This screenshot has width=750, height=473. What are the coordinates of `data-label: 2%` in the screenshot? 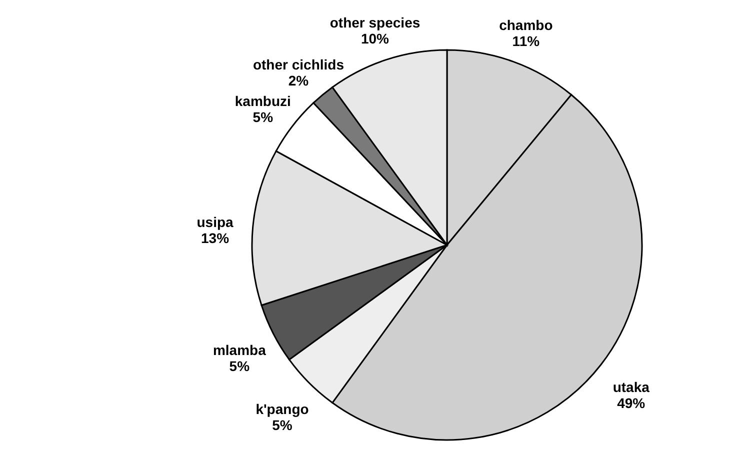 It's located at (299, 80).